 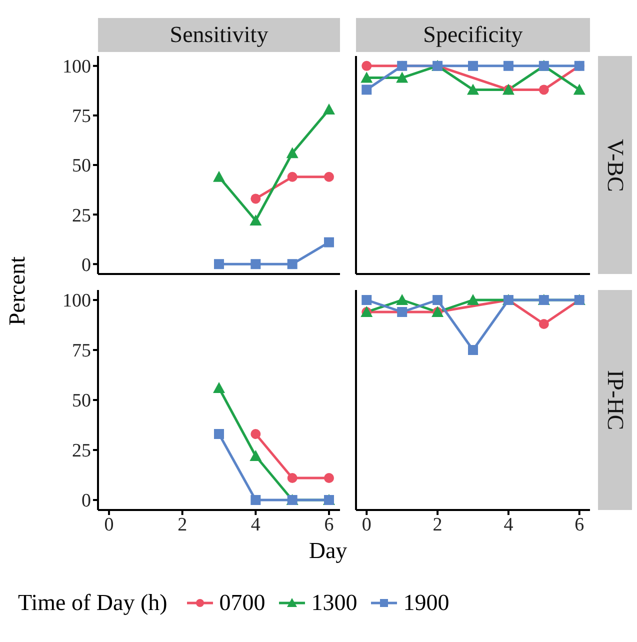 What do you see at coordinates (426, 603) in the screenshot?
I see `legend-label: 1900` at bounding box center [426, 603].